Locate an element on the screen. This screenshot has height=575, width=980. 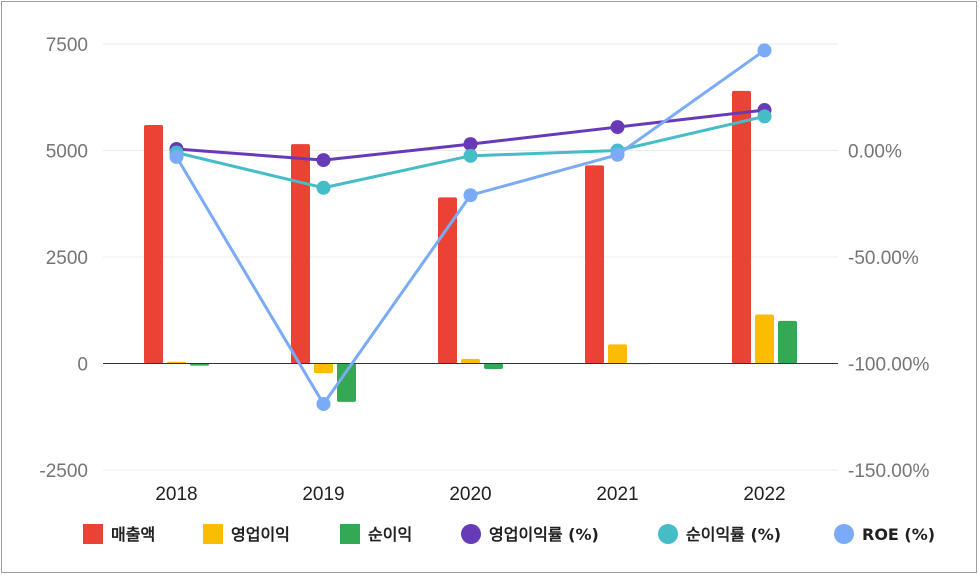
legend-label-영업이익: 영업이익 is located at coordinates (260, 534).